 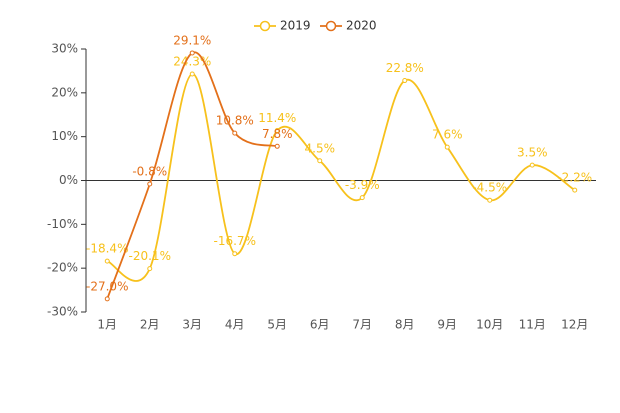 I want to click on legend-label: 2020, so click(x=361, y=26).